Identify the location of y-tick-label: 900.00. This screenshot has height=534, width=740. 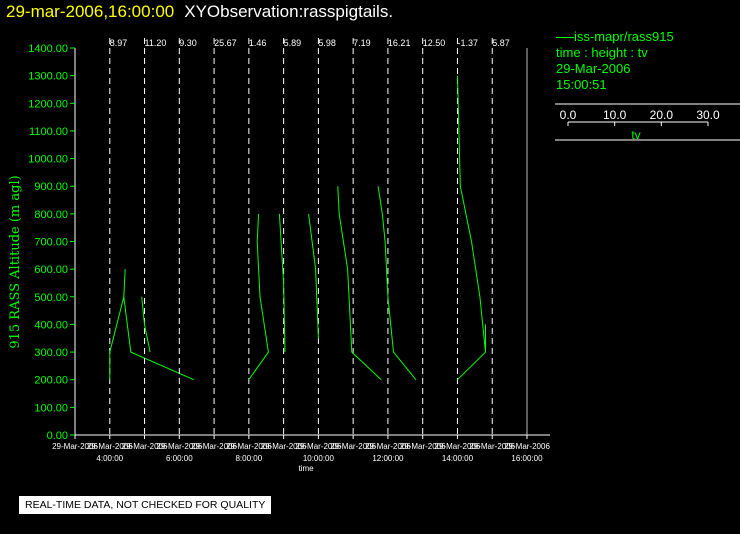
(51, 187).